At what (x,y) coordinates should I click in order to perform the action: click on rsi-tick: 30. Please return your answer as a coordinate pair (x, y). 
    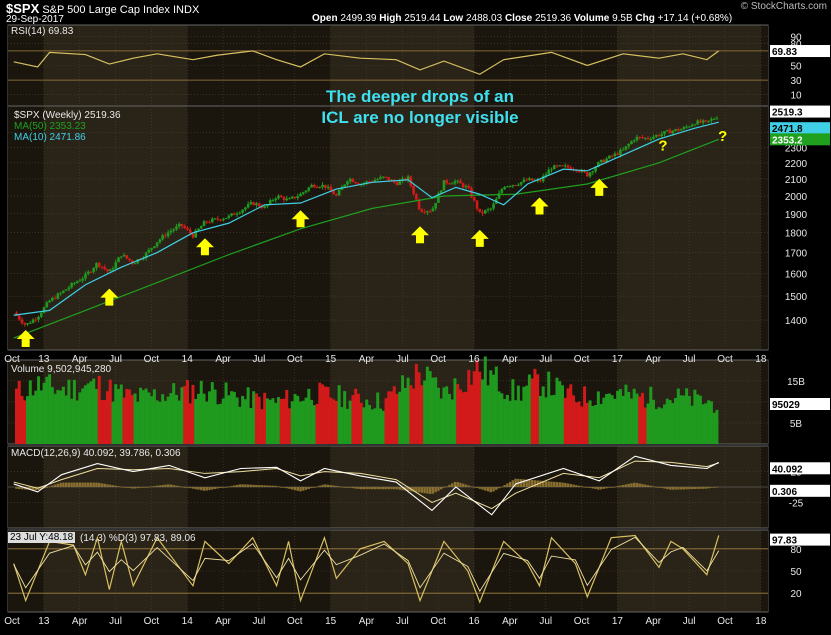
    Looking at the image, I should click on (796, 81).